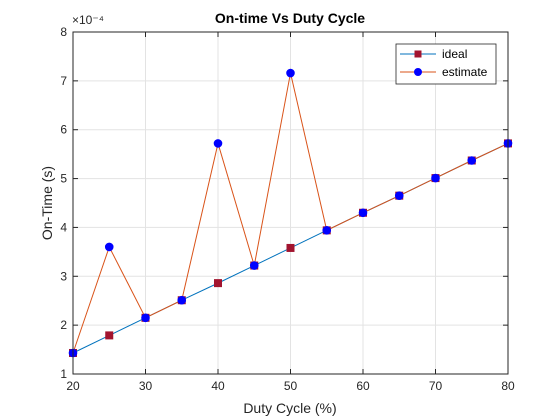 The image size is (560, 420). I want to click on y-tick-label: 2, so click(63, 325).